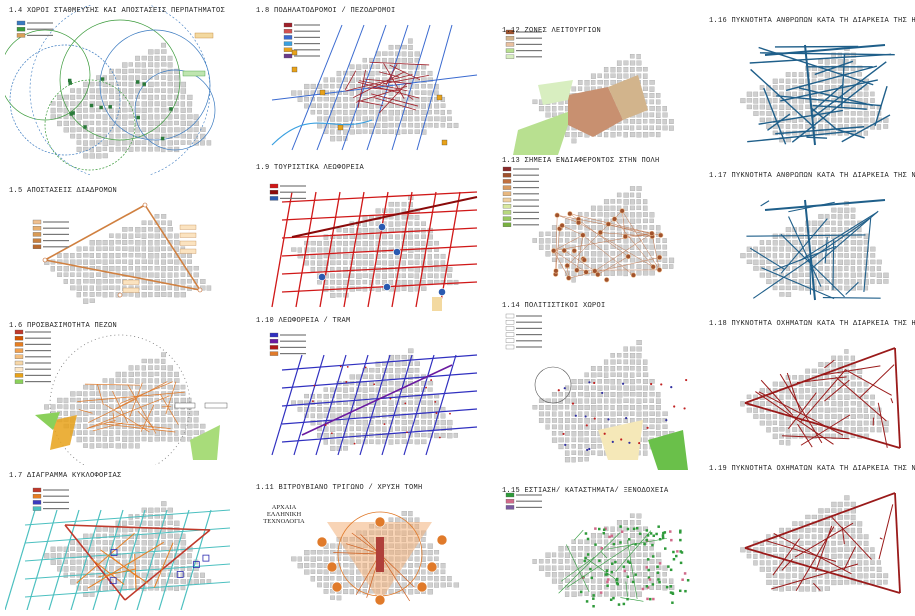 Image resolution: width=915 pixels, height=616 pixels. Describe the element at coordinates (63, 326) in the screenshot. I see `panel-title: 1.6 ΠΡΟΣΒΑΣΙΜΟΤΗΤΑ ΠΕΖΩΝ` at that location.